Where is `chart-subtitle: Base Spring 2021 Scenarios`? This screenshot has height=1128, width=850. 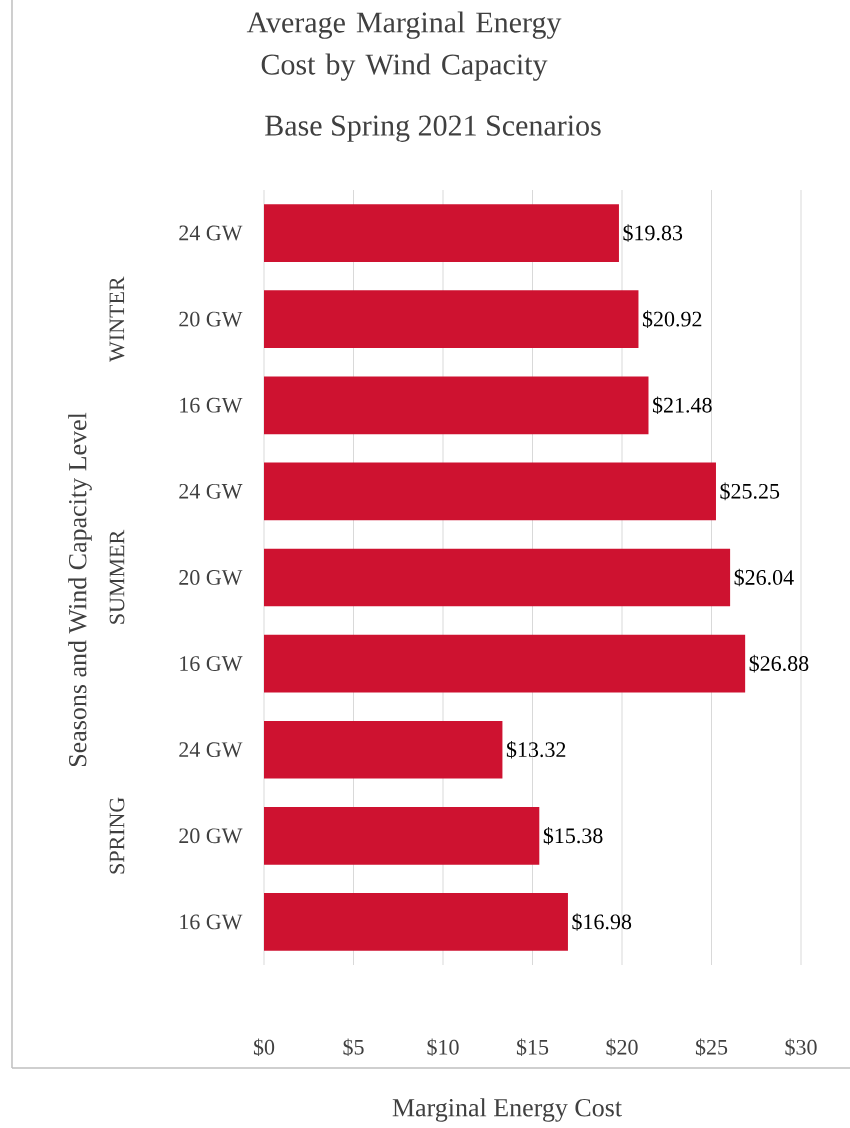
chart-subtitle: Base Spring 2021 Scenarios is located at coordinates (433, 128).